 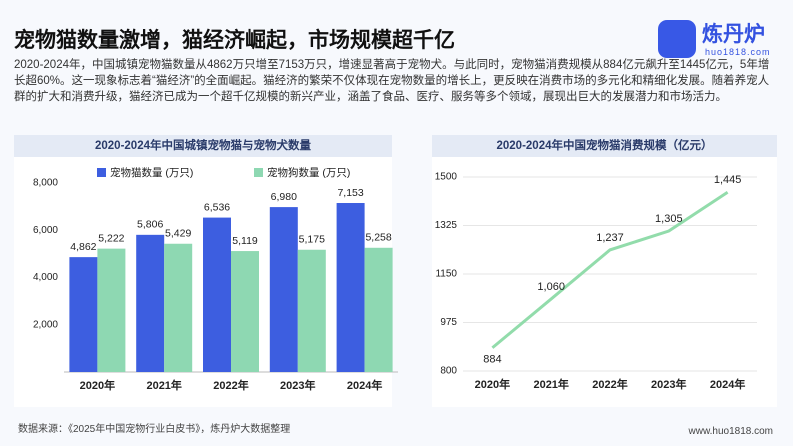 What do you see at coordinates (728, 180) in the screenshot?
I see `value-label: 1,445` at bounding box center [728, 180].